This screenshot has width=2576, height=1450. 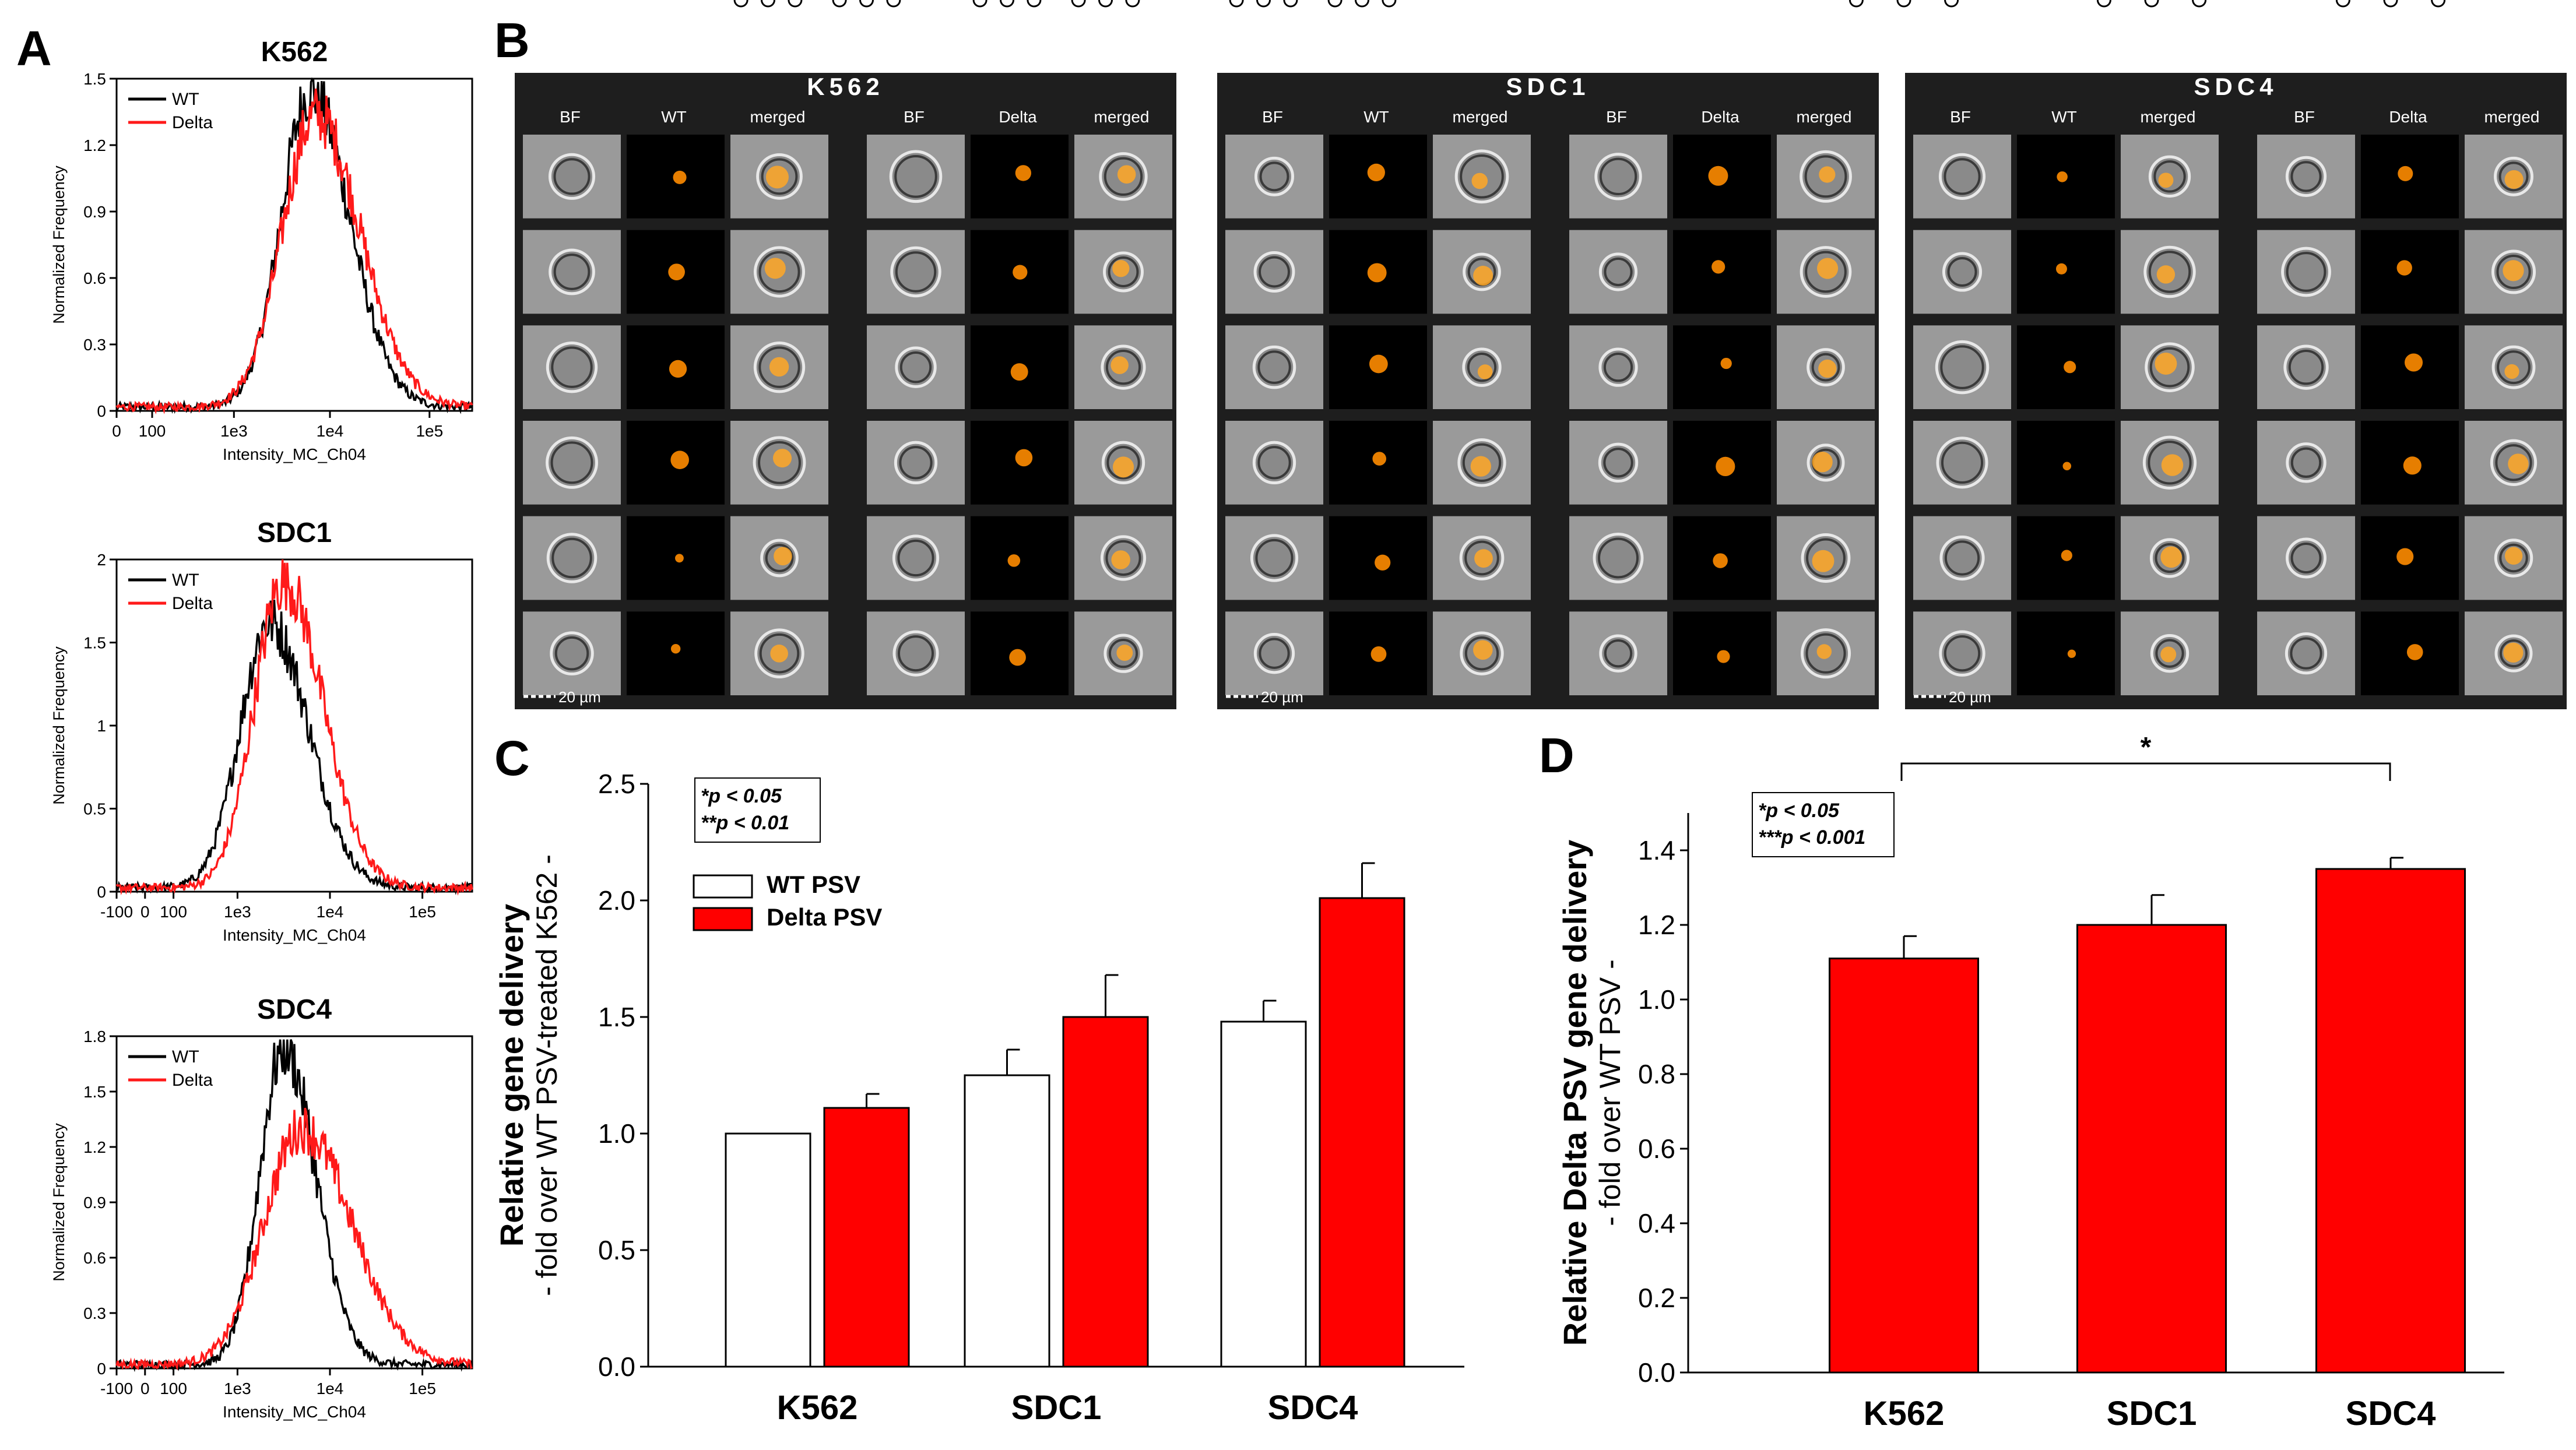 I want to click on y-tick-label: 0.3, so click(x=94, y=345).